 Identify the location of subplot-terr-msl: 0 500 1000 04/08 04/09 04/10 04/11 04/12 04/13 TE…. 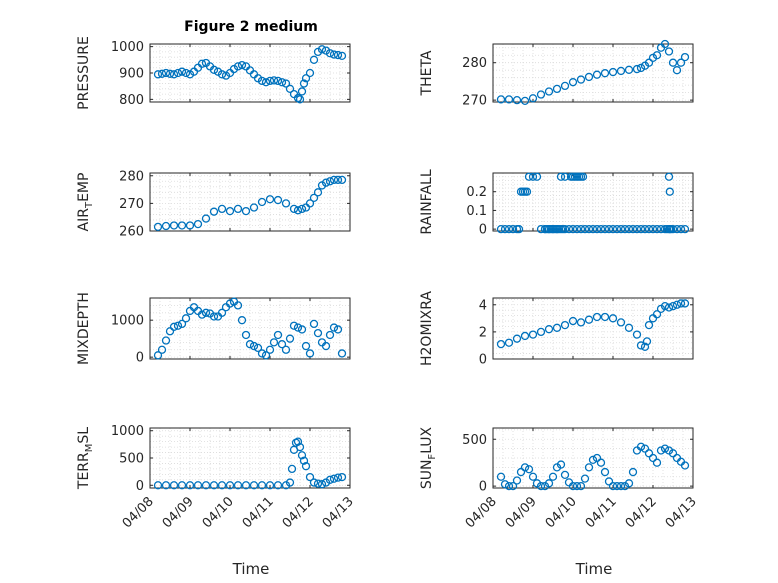
(216, 477).